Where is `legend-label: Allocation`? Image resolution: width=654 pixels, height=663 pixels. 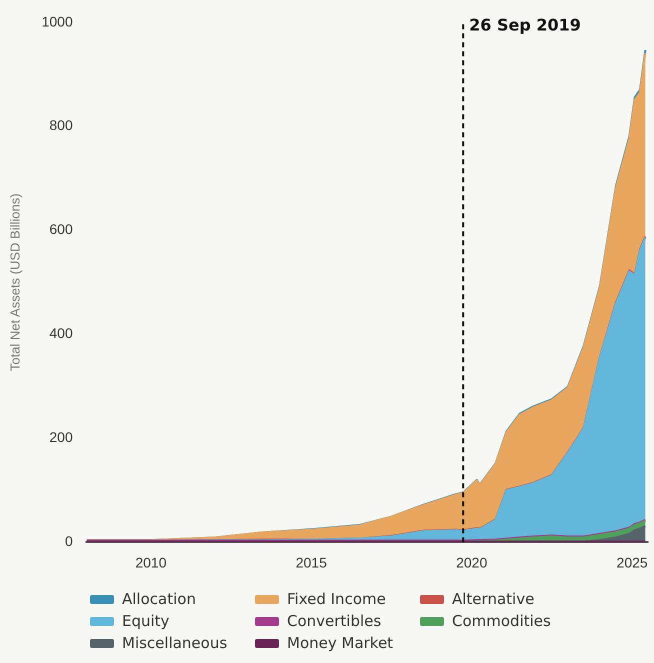 legend-label: Allocation is located at coordinates (159, 599).